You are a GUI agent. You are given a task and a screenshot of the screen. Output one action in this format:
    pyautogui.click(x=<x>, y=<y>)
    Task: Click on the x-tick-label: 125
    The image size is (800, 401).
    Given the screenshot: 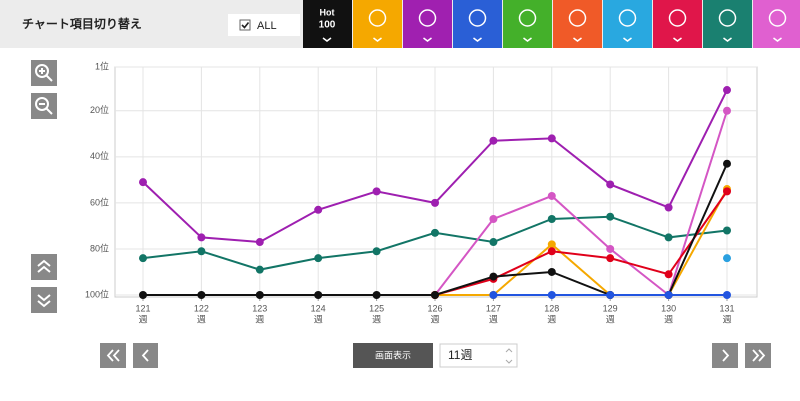 What is the action you would take?
    pyautogui.click(x=376, y=308)
    